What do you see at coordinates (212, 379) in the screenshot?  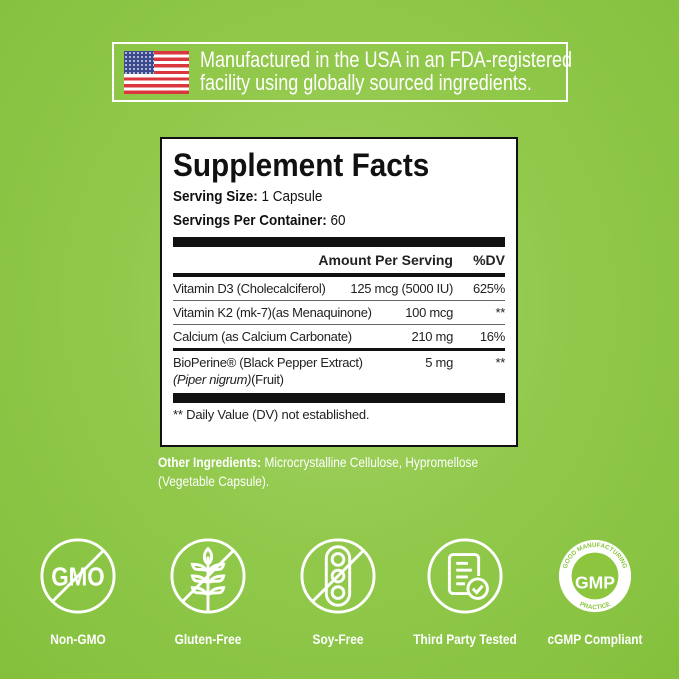 I see `latin-name: (Piper nigrum)` at bounding box center [212, 379].